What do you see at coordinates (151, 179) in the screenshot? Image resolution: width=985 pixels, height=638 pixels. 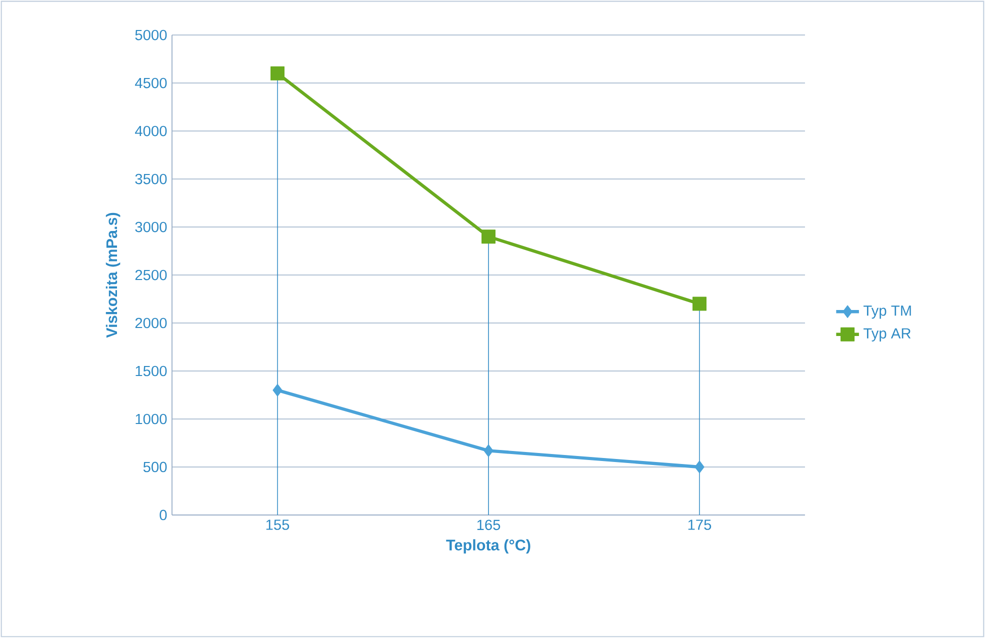 I see `y-tick-label: 3500` at bounding box center [151, 179].